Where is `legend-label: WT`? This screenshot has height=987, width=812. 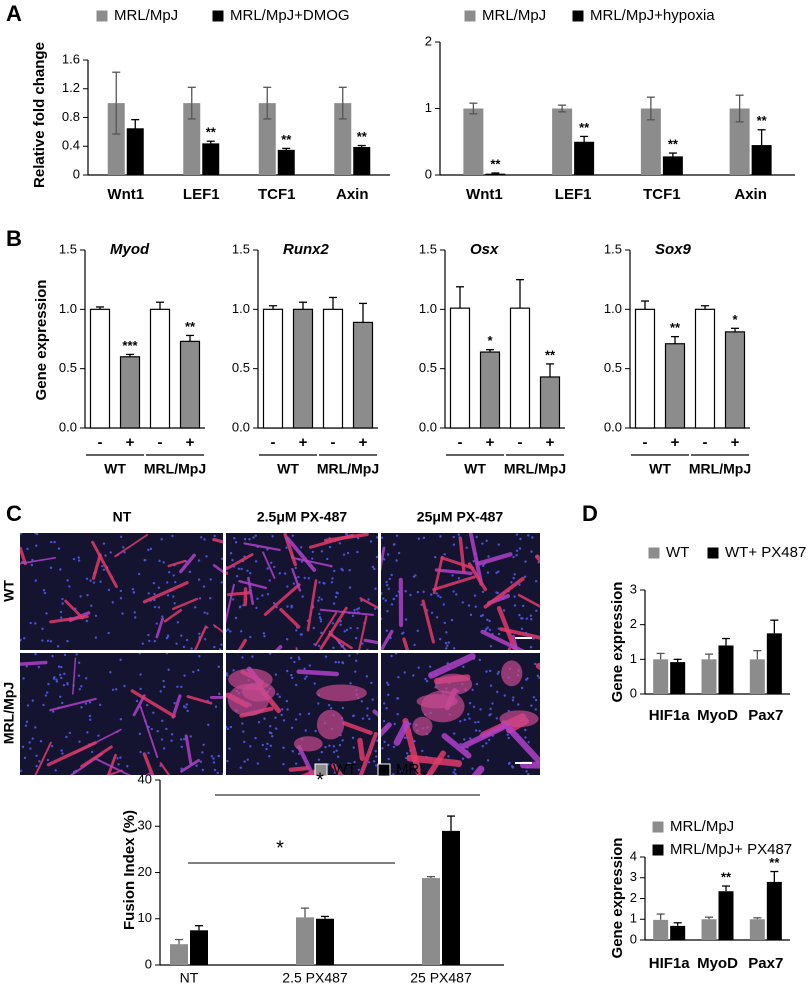
legend-label: WT is located at coordinates (344, 769).